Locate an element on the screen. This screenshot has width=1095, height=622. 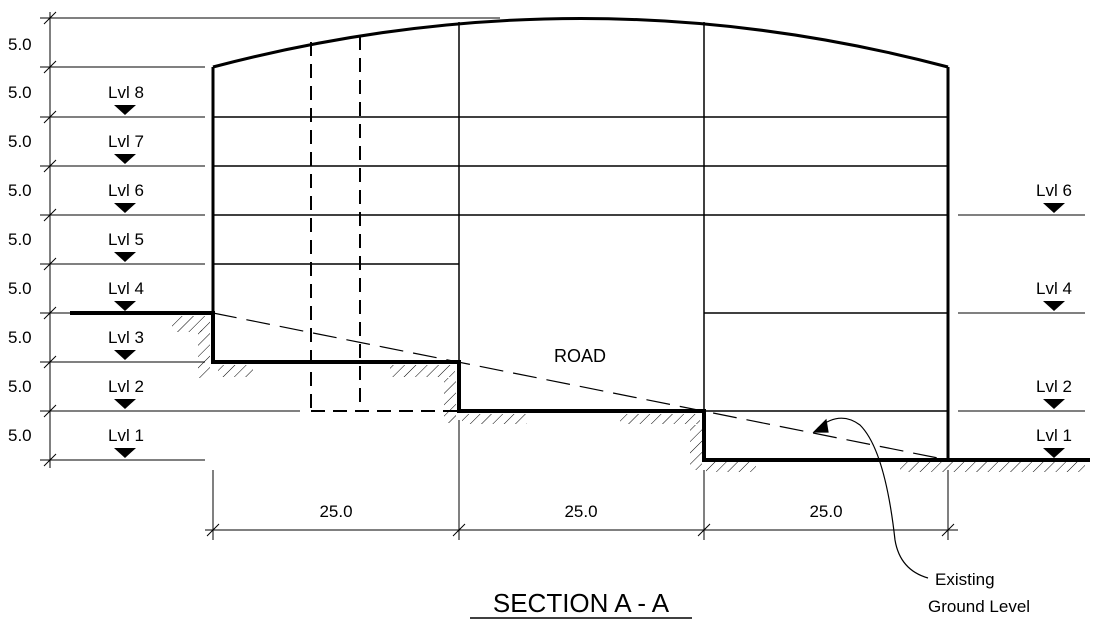
level-label: Lvl 8 is located at coordinates (126, 92).